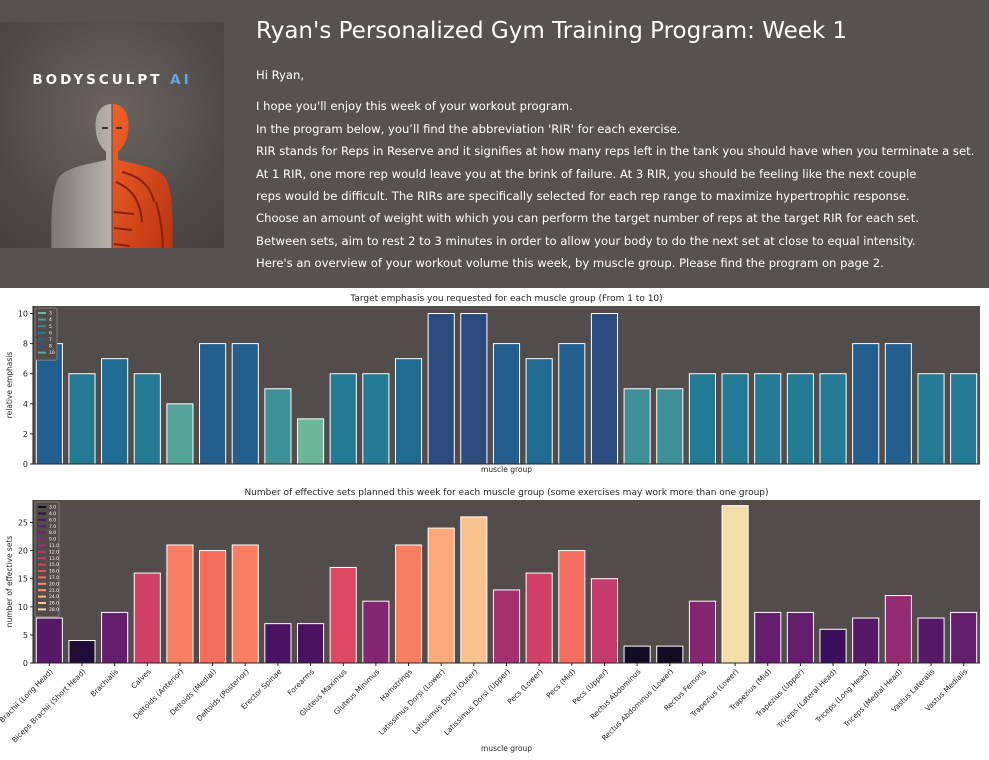 The height and width of the screenshot is (760, 989). What do you see at coordinates (444, 701) in the screenshot?
I see `x-tick-label: Latissimus Dorsi (Outer)` at bounding box center [444, 701].